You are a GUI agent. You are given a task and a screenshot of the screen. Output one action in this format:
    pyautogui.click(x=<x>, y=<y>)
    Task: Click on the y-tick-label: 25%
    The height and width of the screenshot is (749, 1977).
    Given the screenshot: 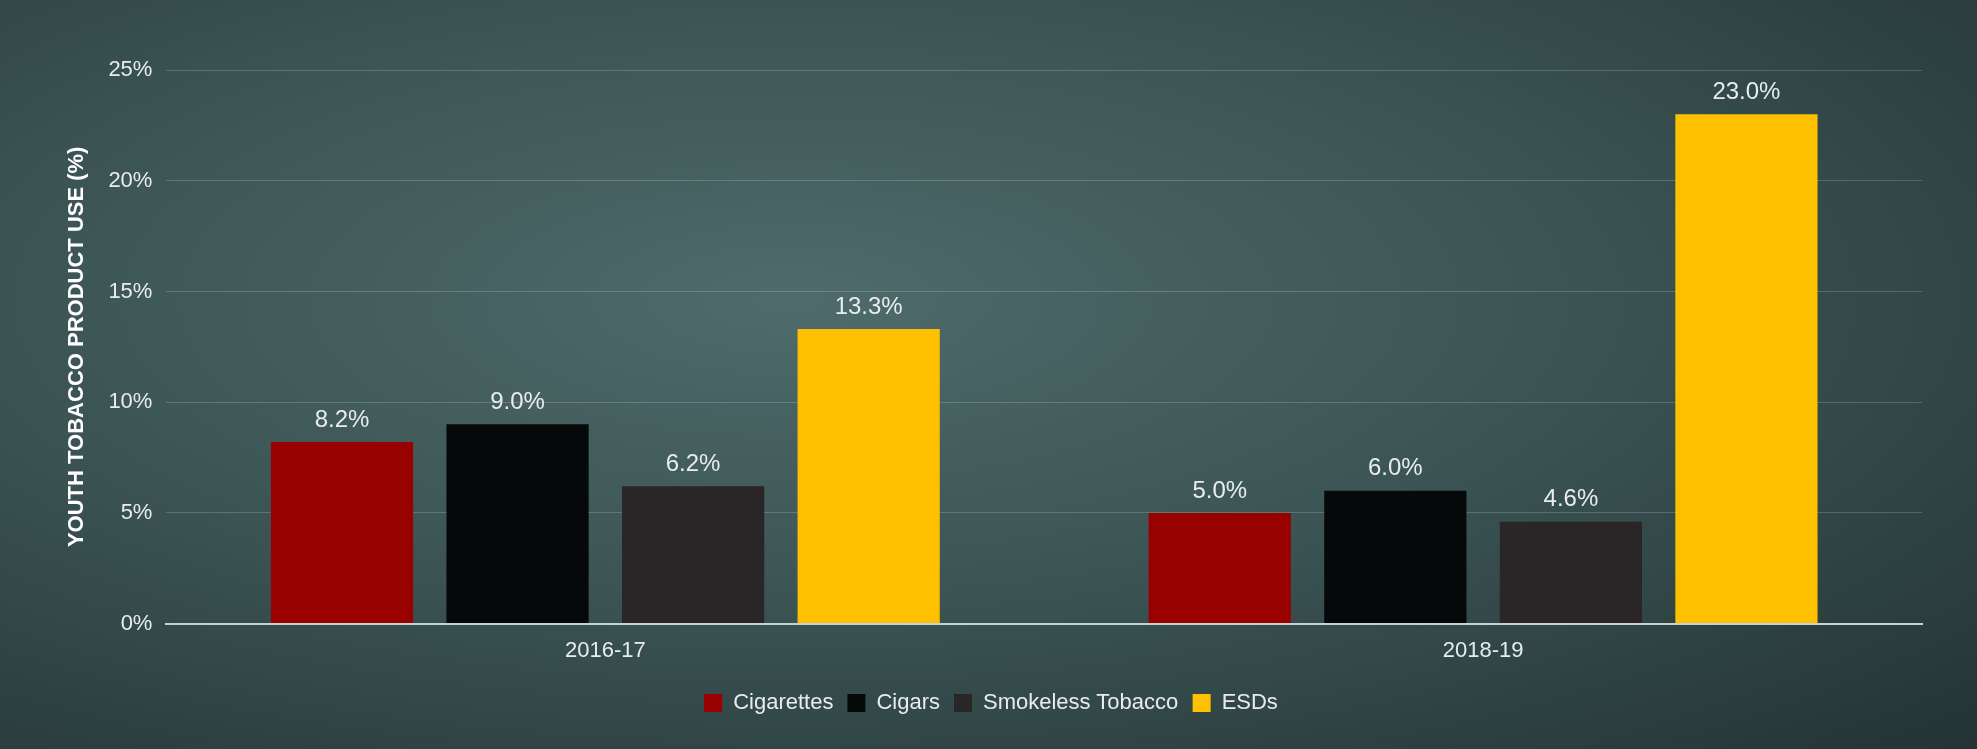 What is the action you would take?
    pyautogui.click(x=130, y=69)
    